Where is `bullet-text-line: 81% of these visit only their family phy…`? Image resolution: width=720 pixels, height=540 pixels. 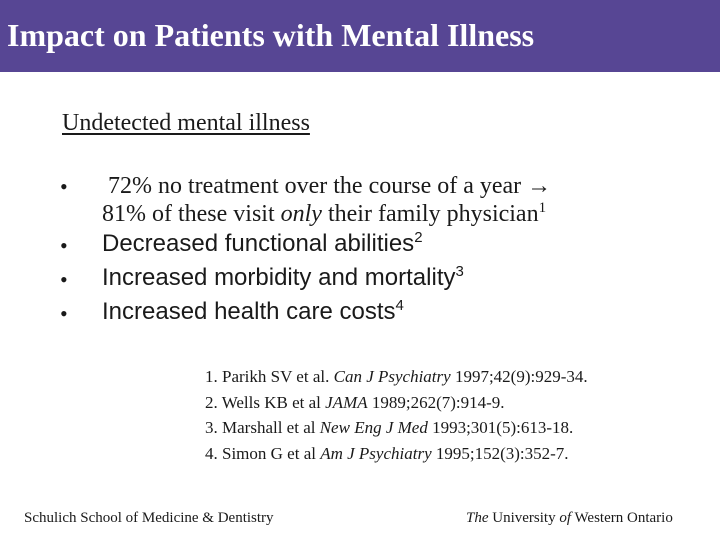
bullet-text-line: 81% of these visit only their family phy… is located at coordinates (324, 214).